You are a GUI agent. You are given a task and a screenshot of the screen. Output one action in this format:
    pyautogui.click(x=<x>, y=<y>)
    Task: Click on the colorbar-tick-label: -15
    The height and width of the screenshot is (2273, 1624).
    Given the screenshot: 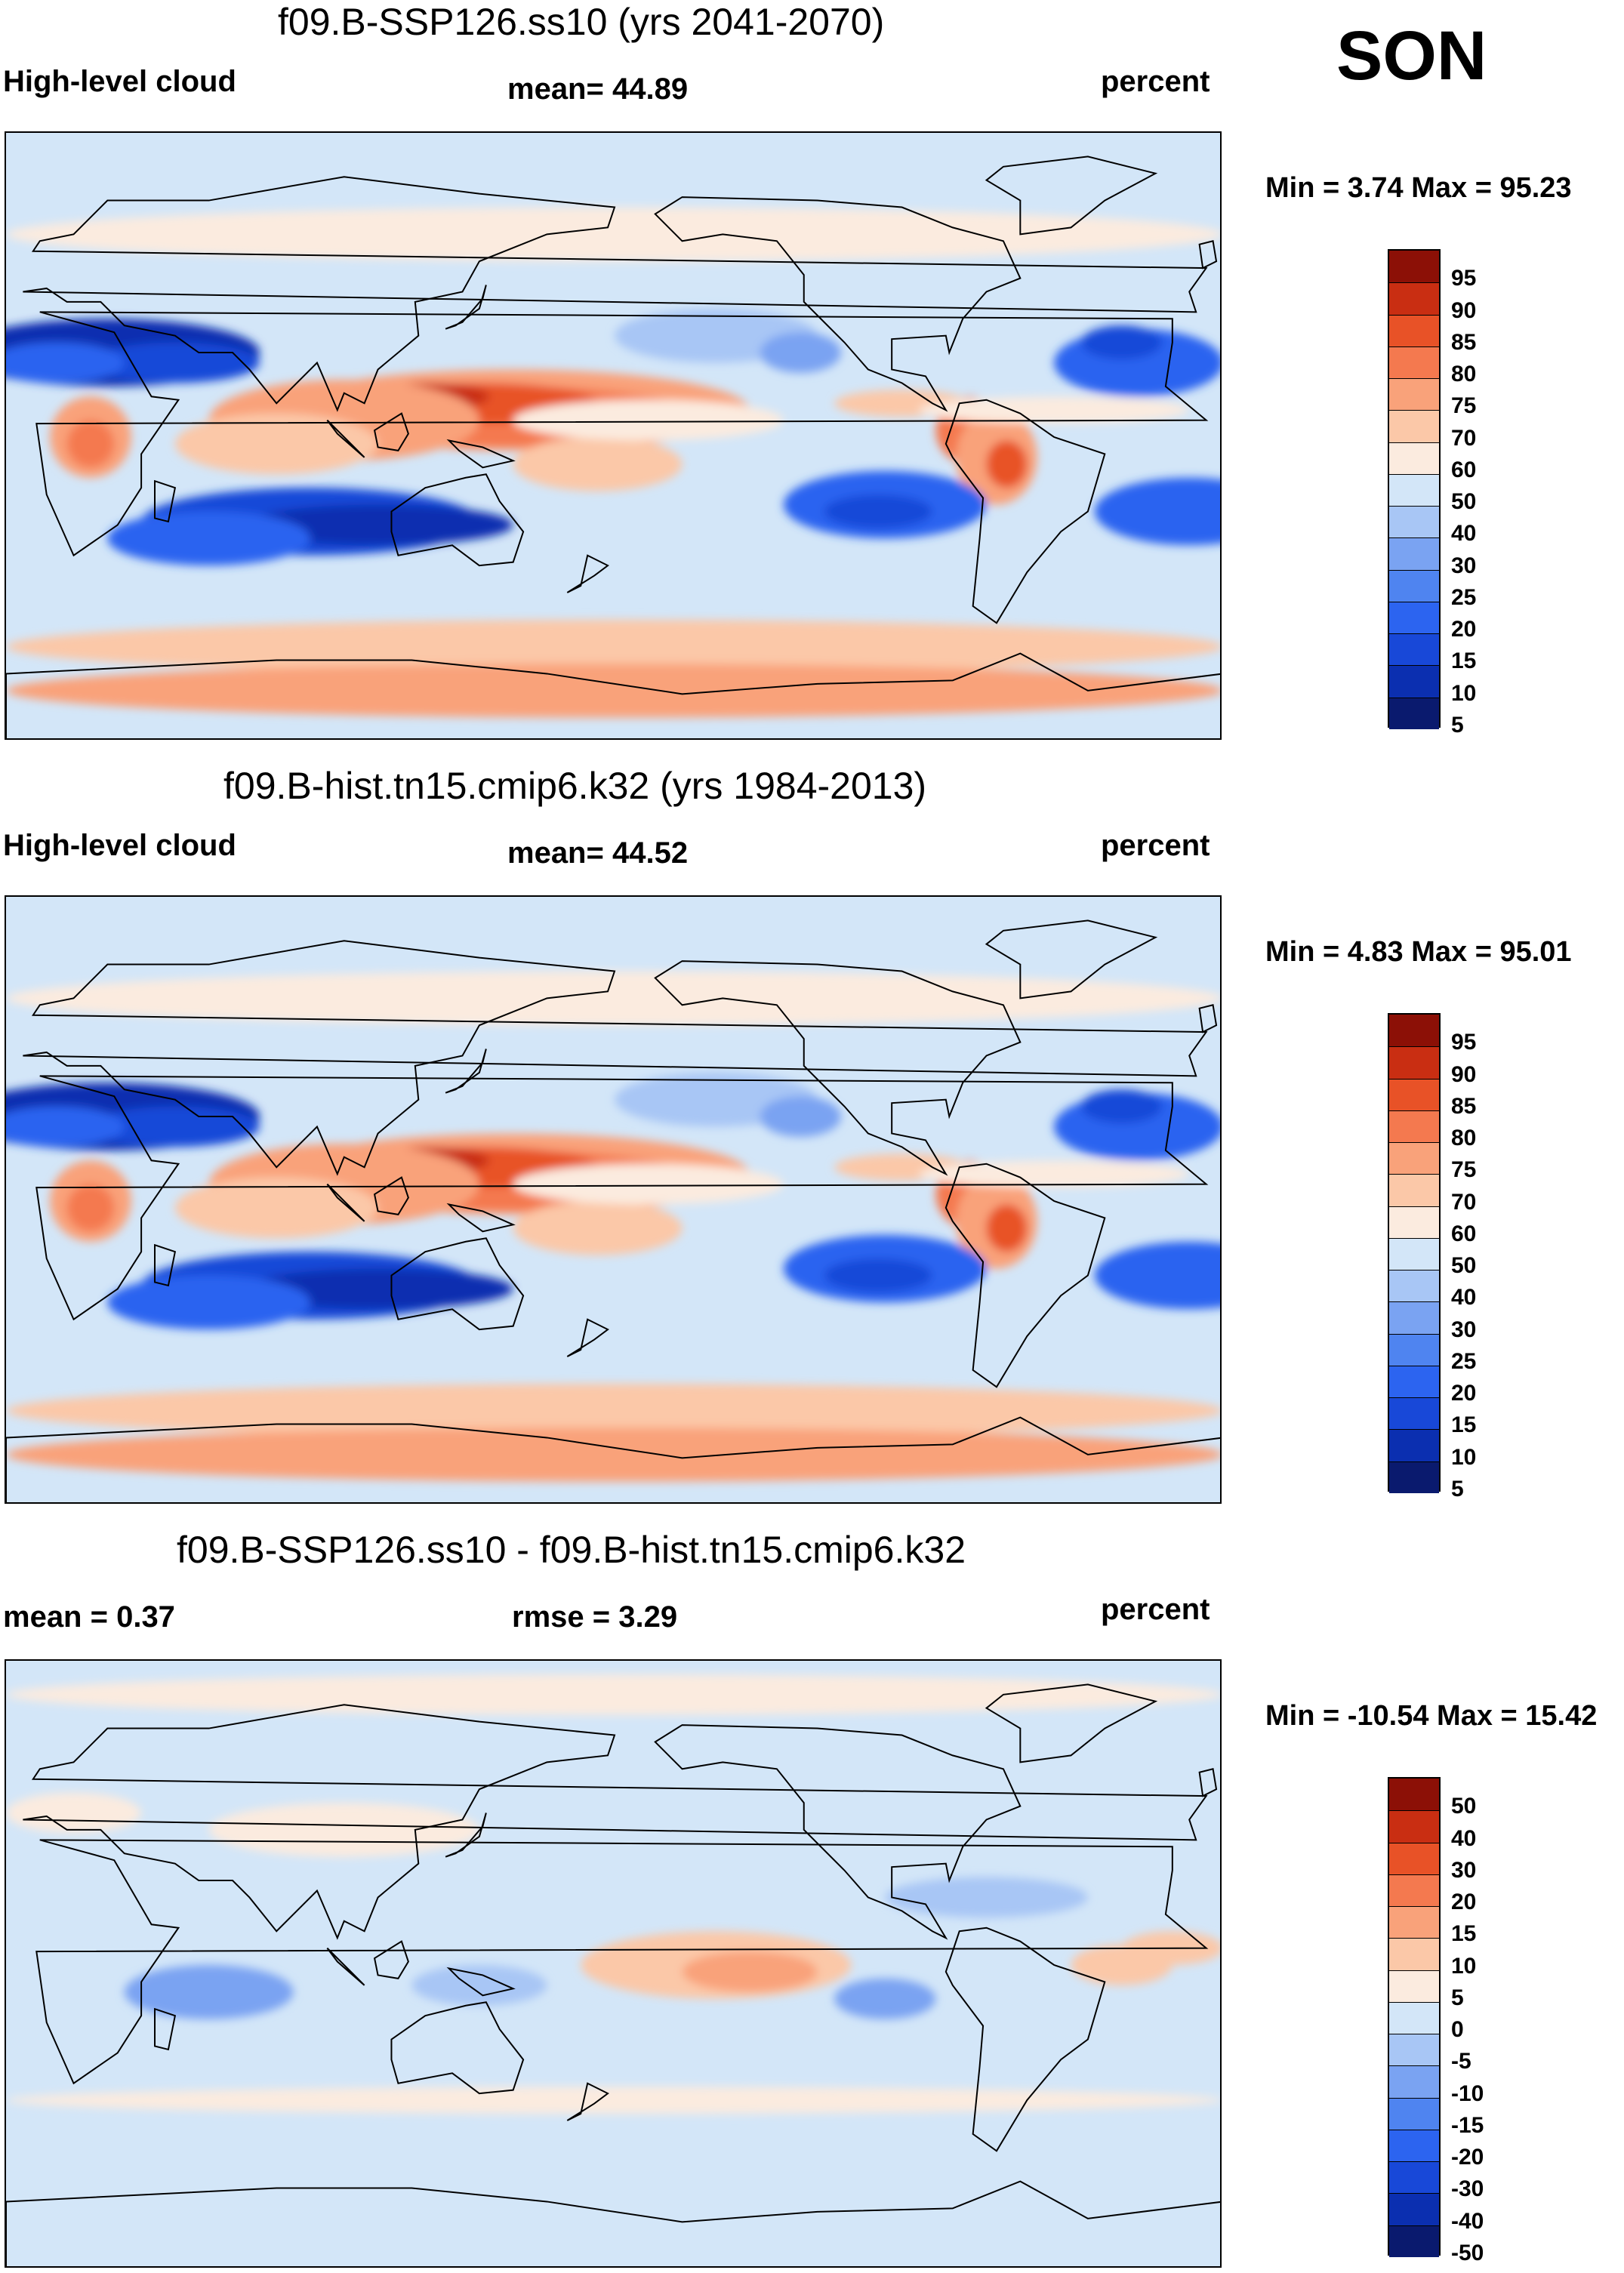 What is the action you would take?
    pyautogui.click(x=1467, y=2125)
    